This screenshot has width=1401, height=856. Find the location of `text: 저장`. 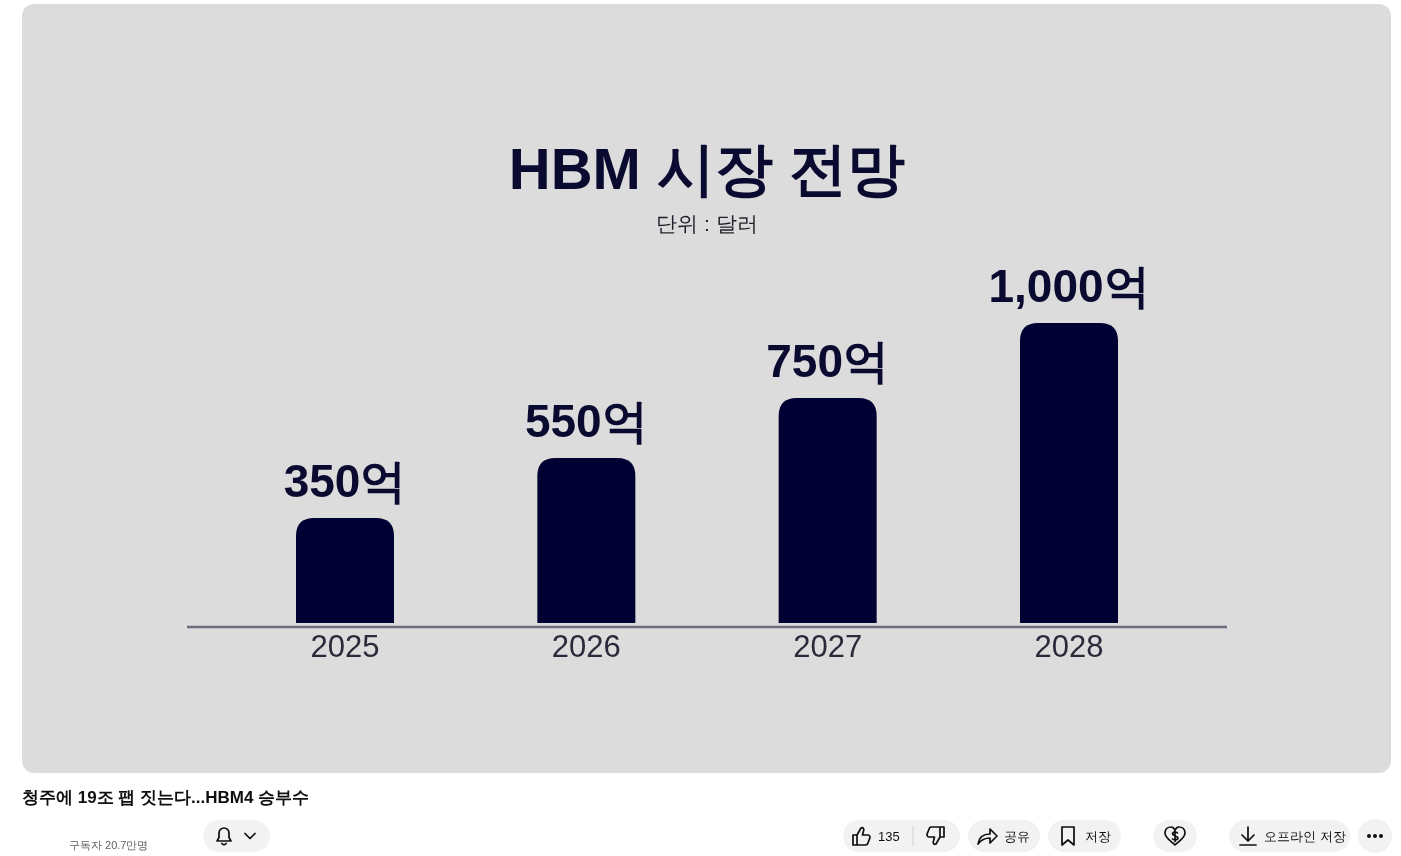

text: 저장 is located at coordinates (1098, 836).